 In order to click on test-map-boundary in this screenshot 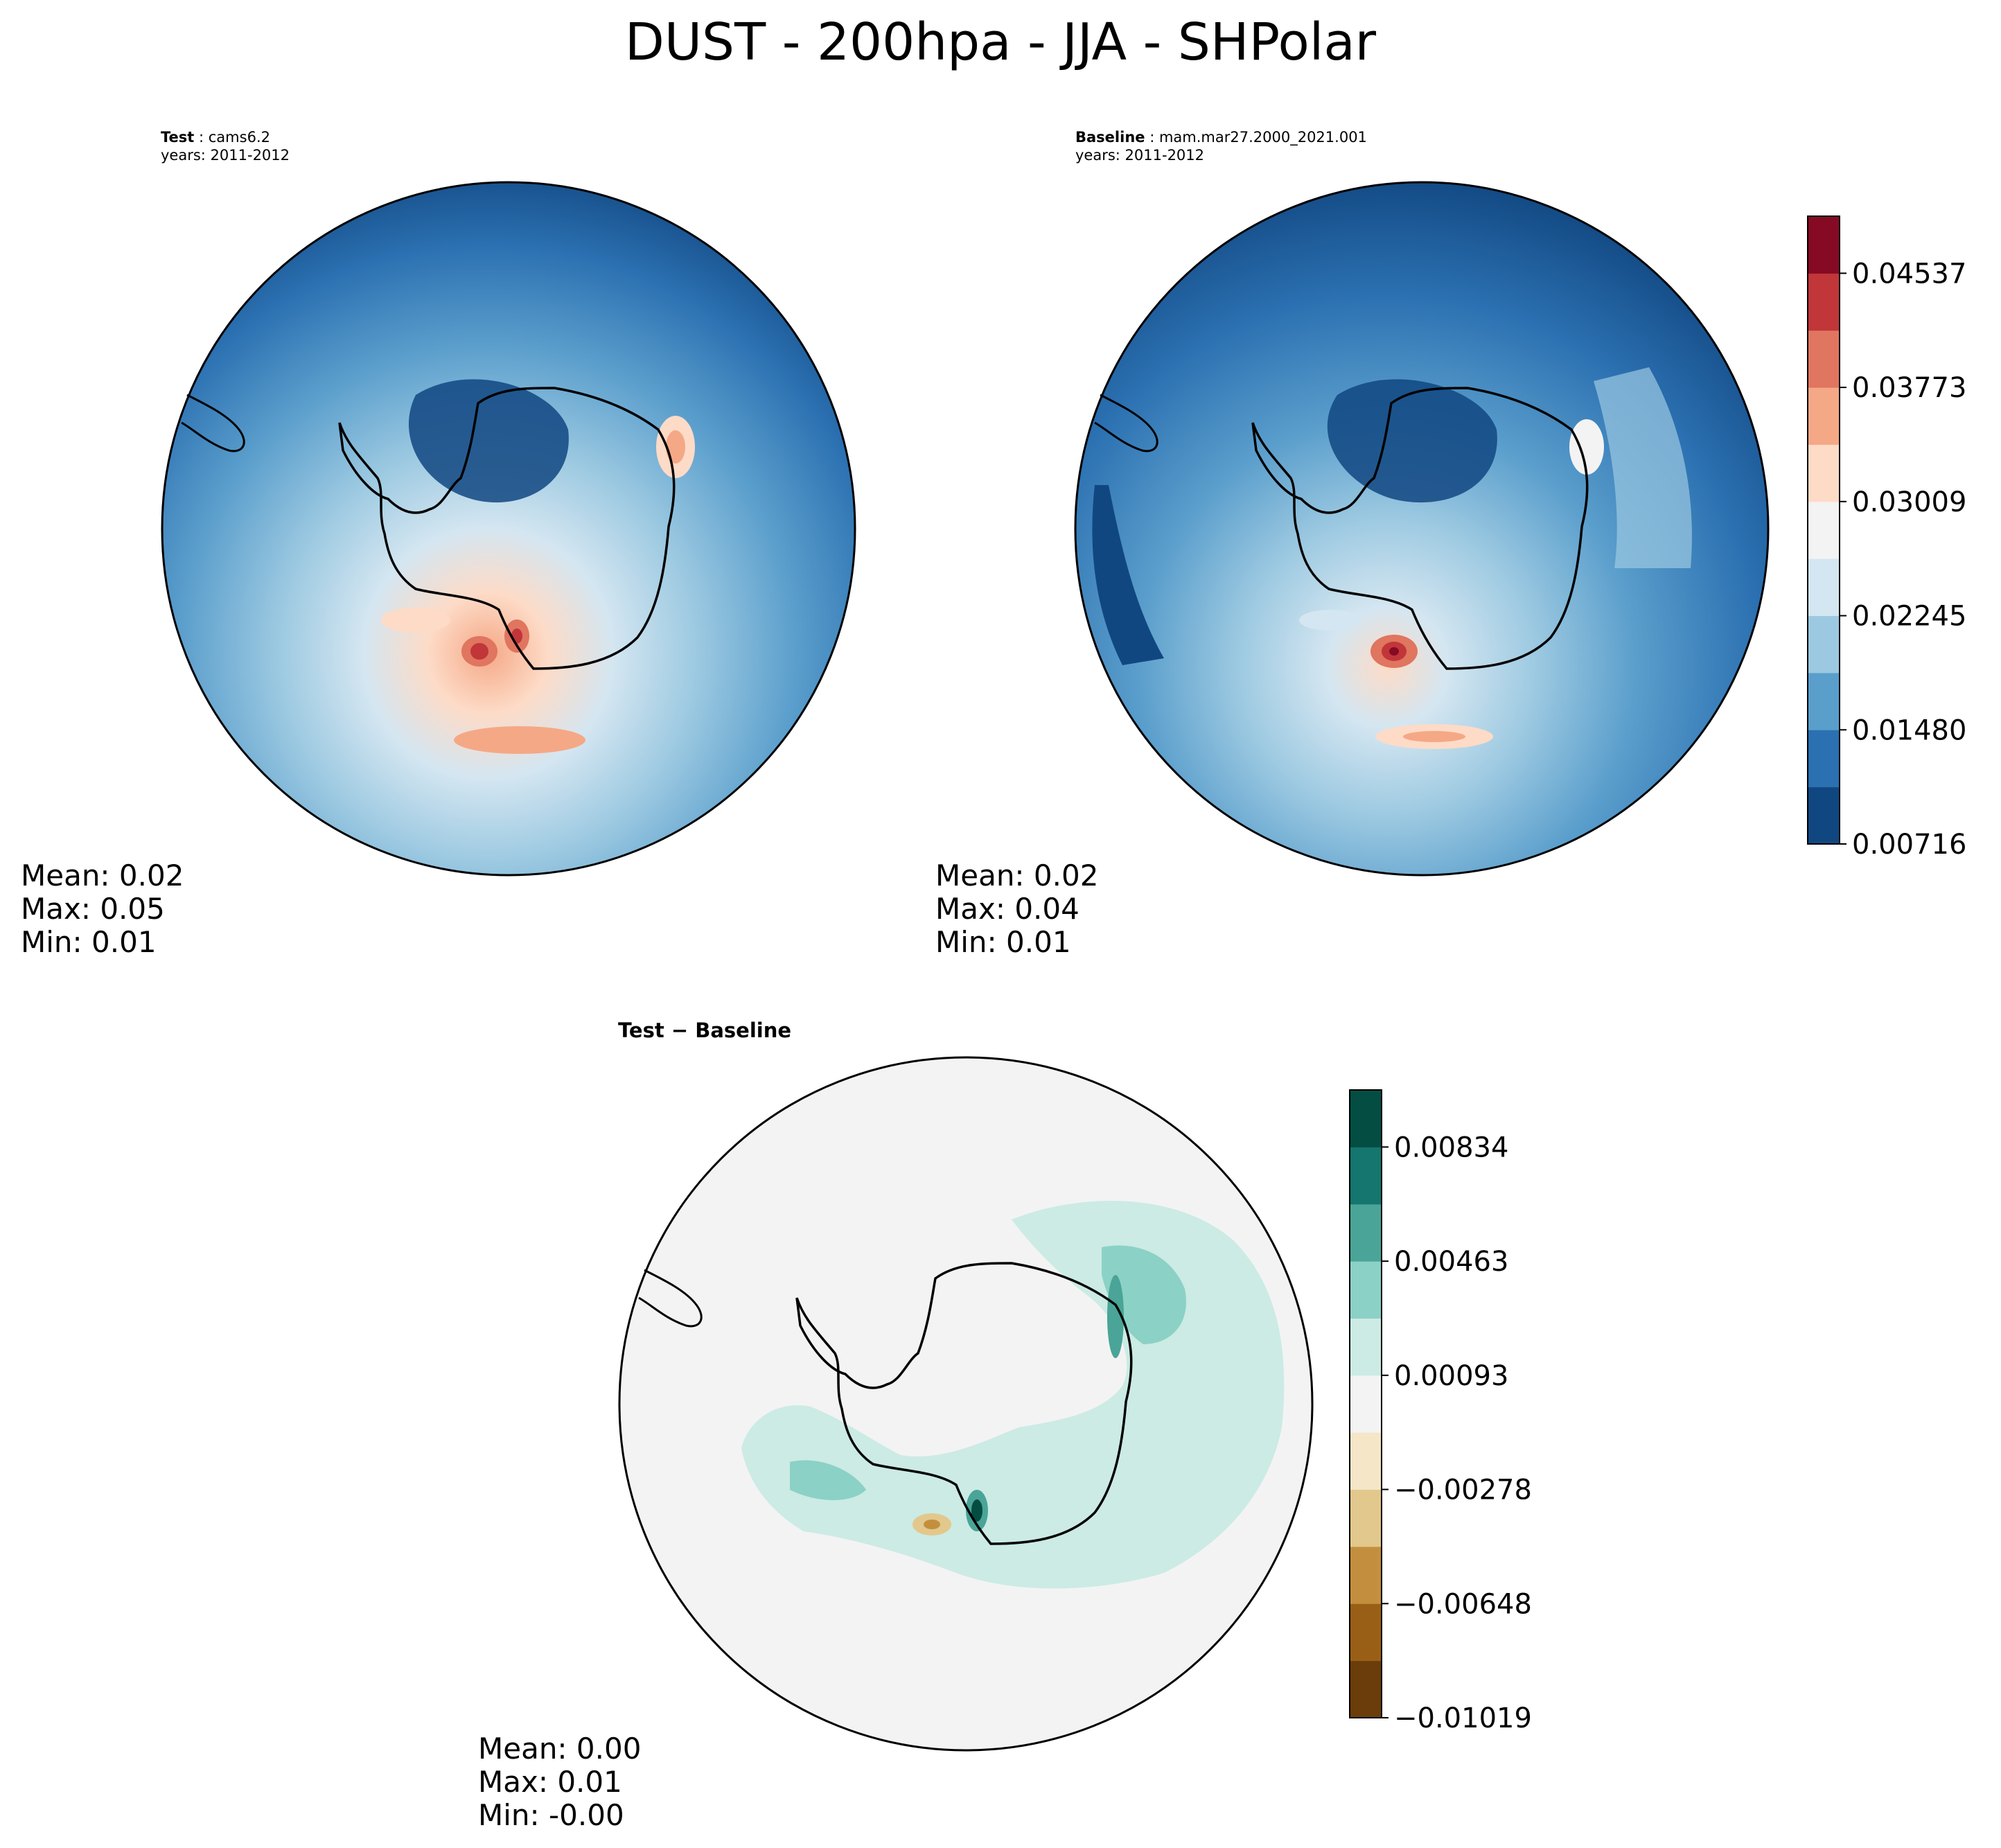, I will do `click(509, 529)`.